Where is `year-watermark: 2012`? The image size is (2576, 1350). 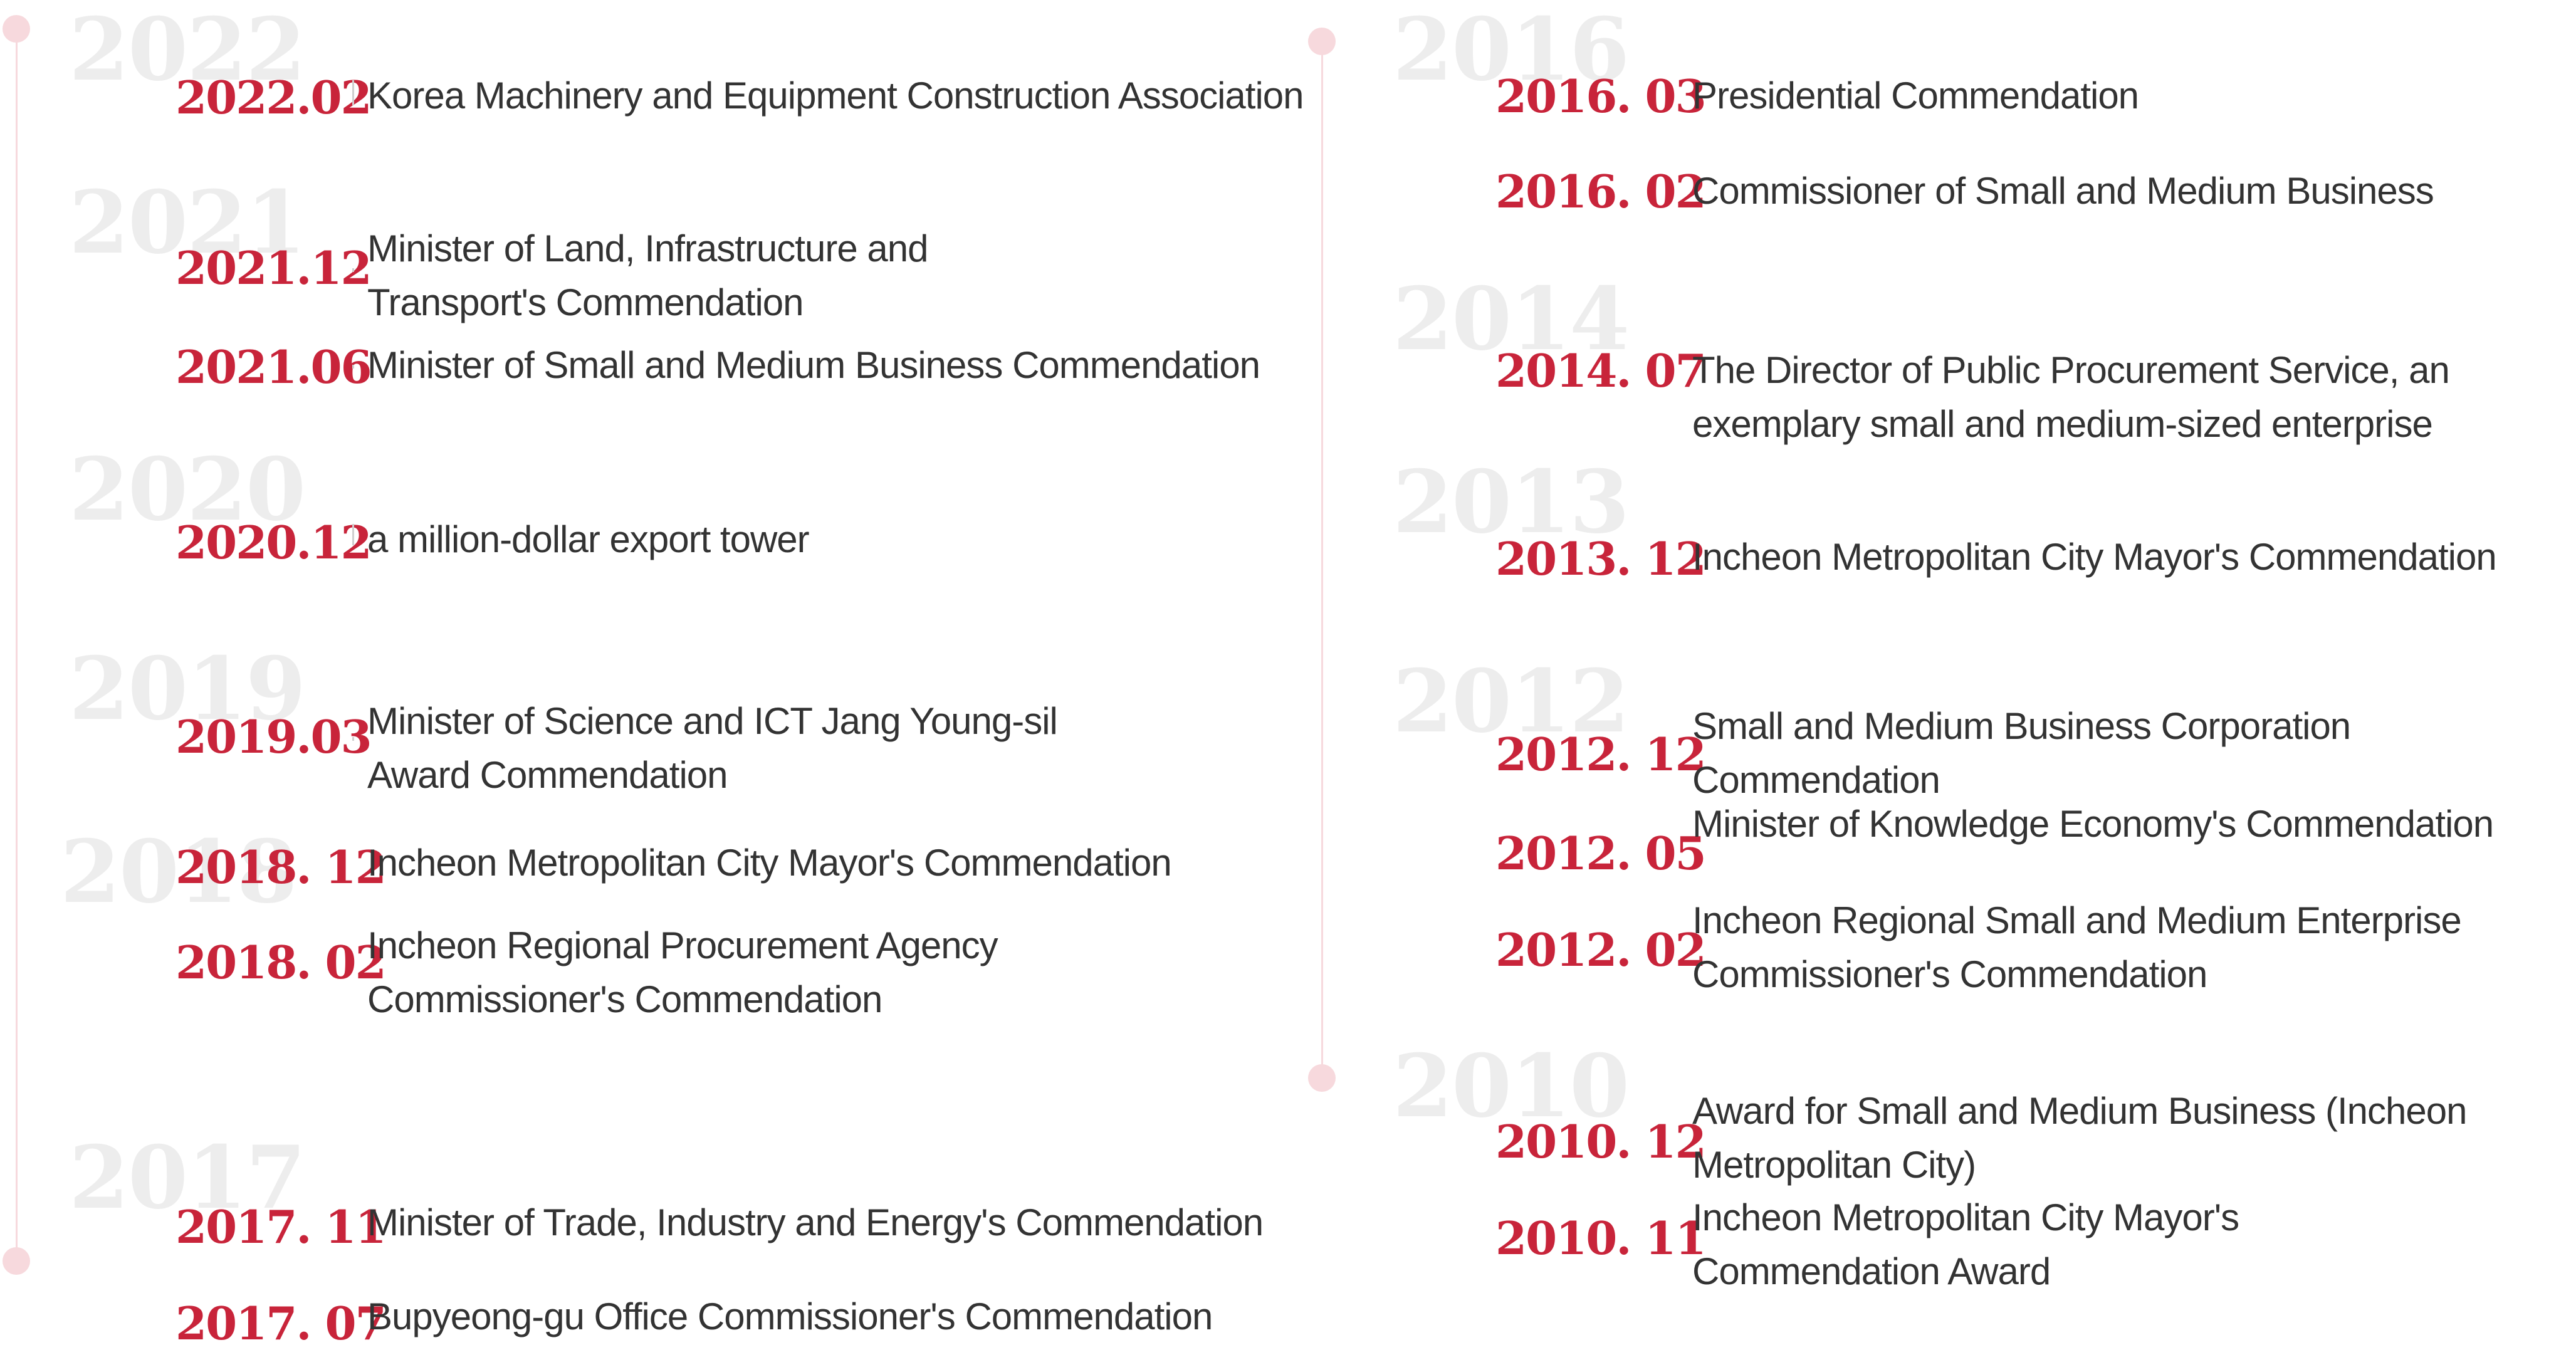
year-watermark: 2012 is located at coordinates (1511, 701).